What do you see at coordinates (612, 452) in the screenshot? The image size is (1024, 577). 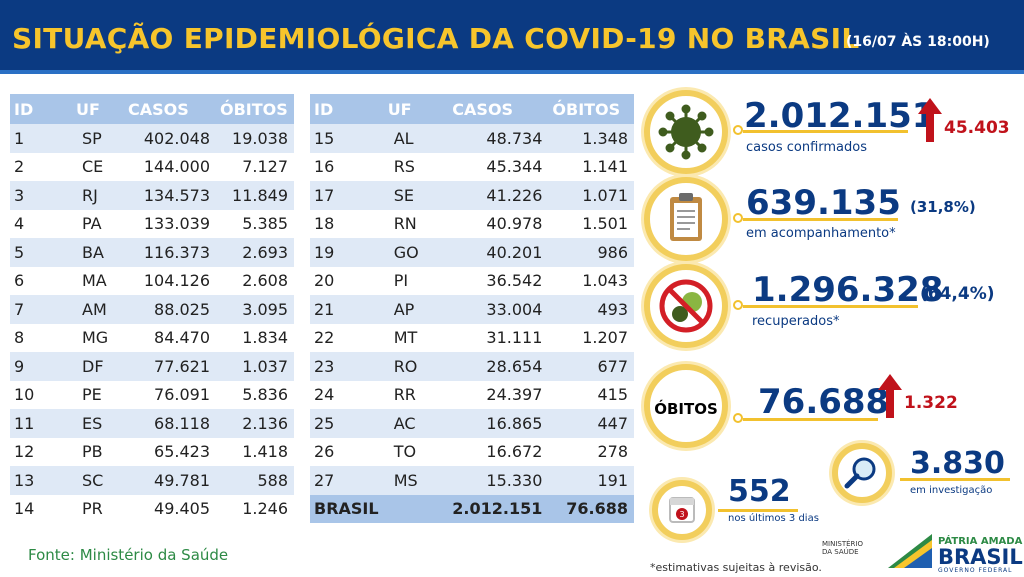 I see `cell-obitos: 278` at bounding box center [612, 452].